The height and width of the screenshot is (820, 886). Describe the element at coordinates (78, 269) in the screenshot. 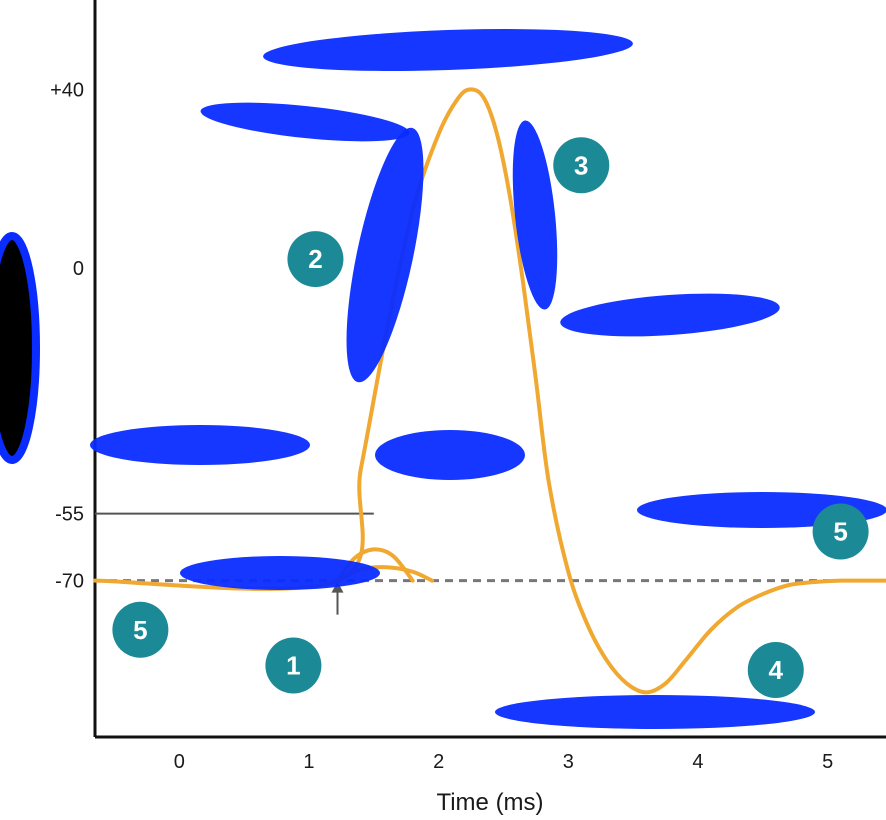

I see `y-tick-label: 0` at that location.